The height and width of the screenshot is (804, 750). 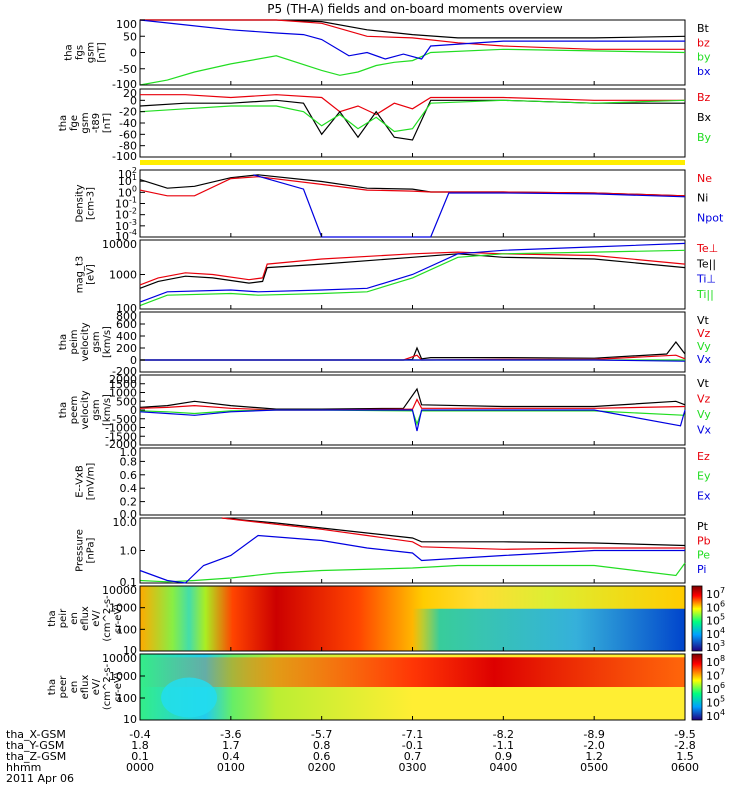 What do you see at coordinates (412, 162) in the screenshot?
I see `flag-bar` at bounding box center [412, 162].